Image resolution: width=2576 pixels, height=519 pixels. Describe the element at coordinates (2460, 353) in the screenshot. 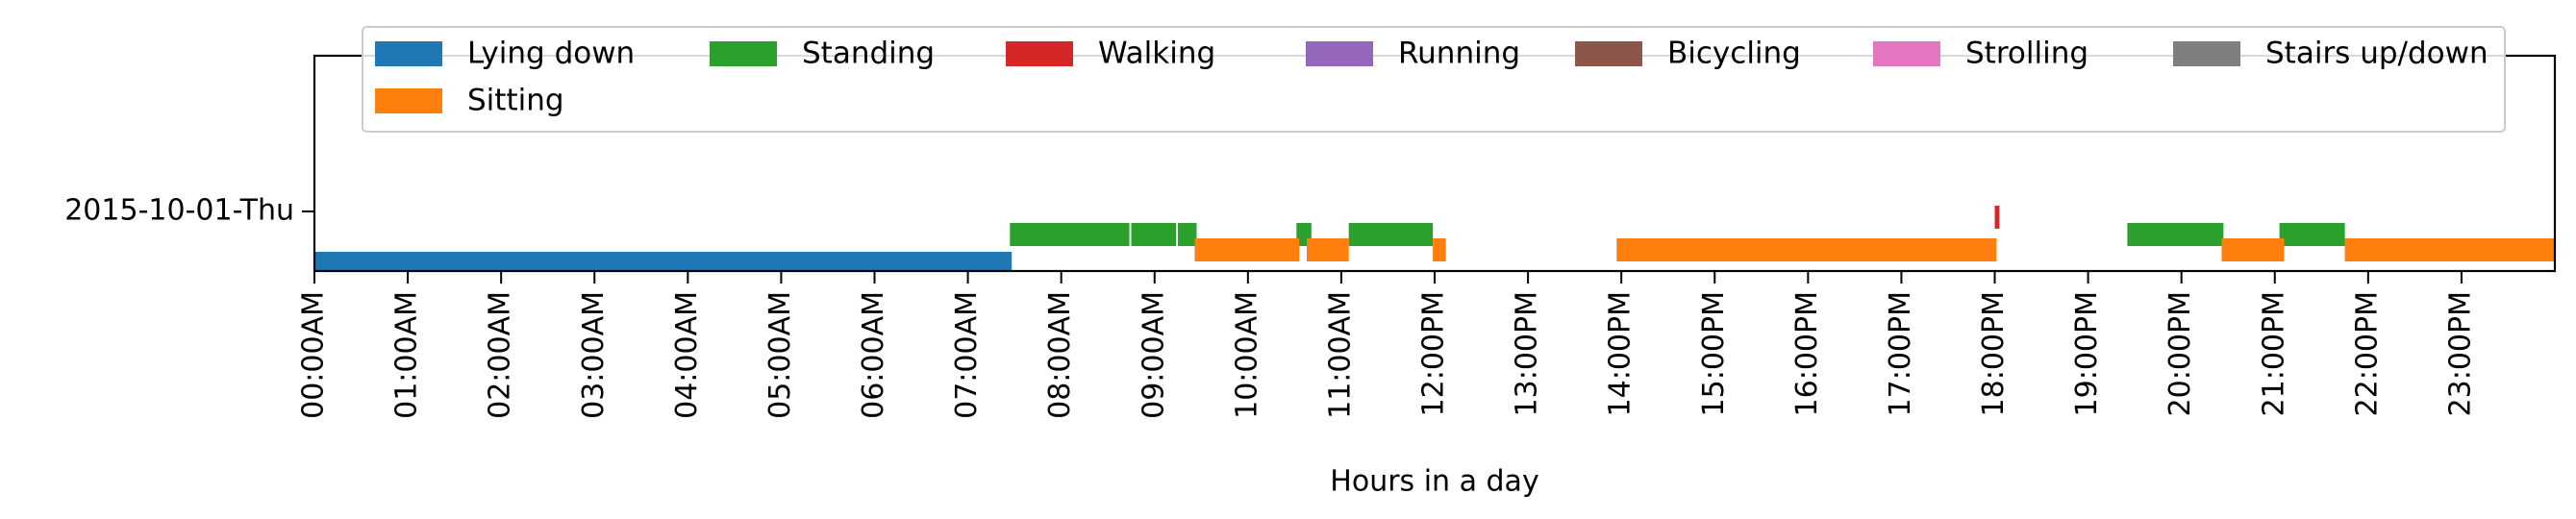

I see `x-tick-label: 23:00PM` at that location.